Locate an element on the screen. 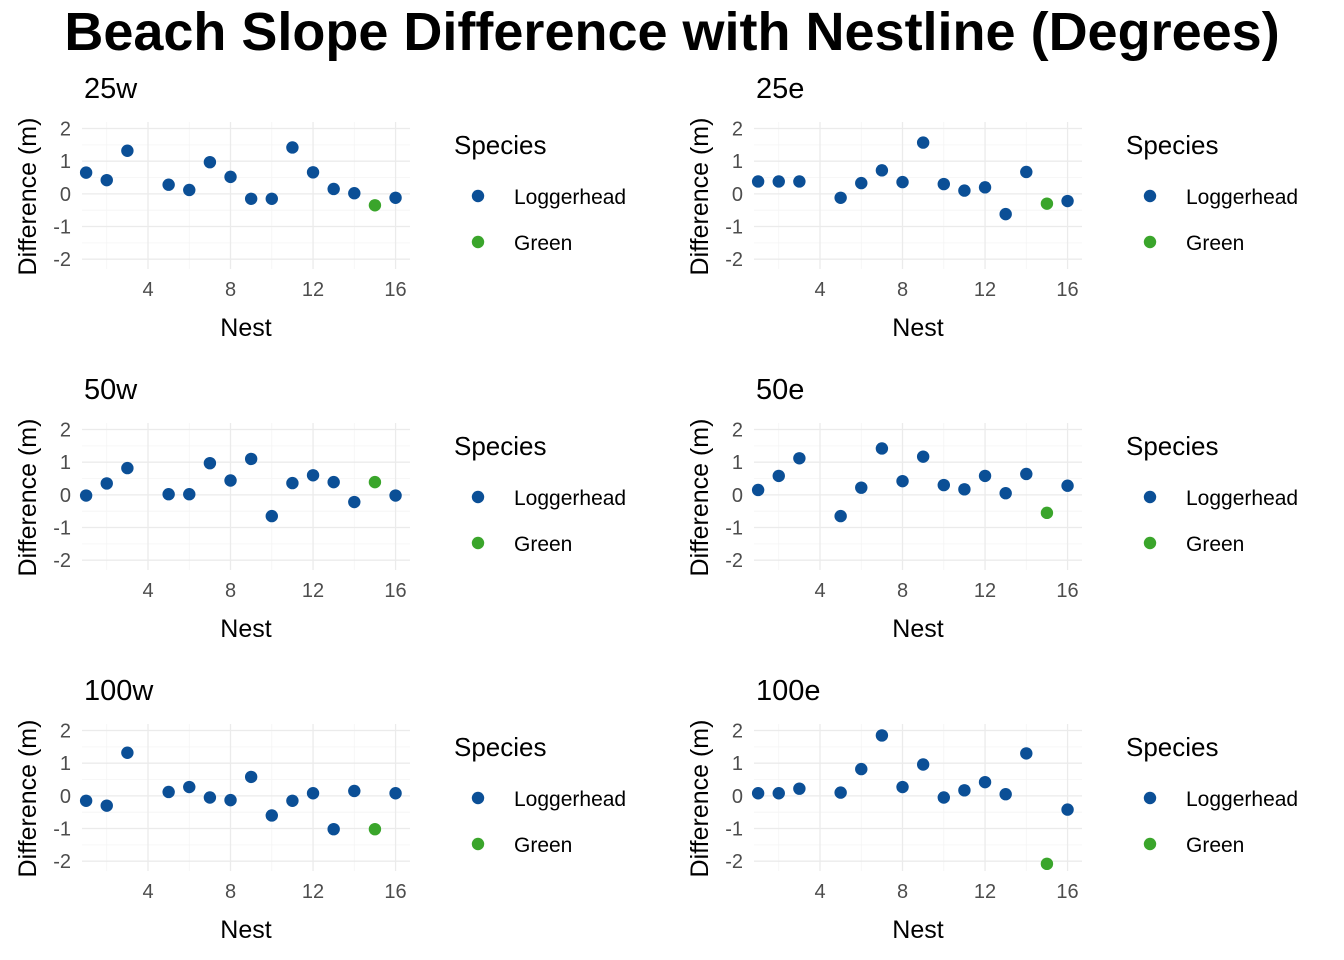 The image size is (1344, 960). panel-title: 50w is located at coordinates (111, 390).